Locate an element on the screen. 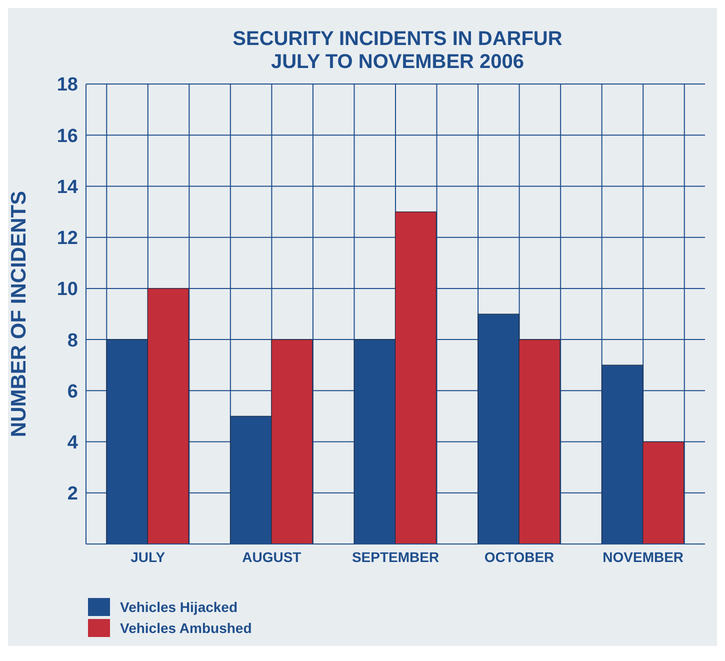 This screenshot has height=661, width=725. y-tick-label: 16 is located at coordinates (67, 136).